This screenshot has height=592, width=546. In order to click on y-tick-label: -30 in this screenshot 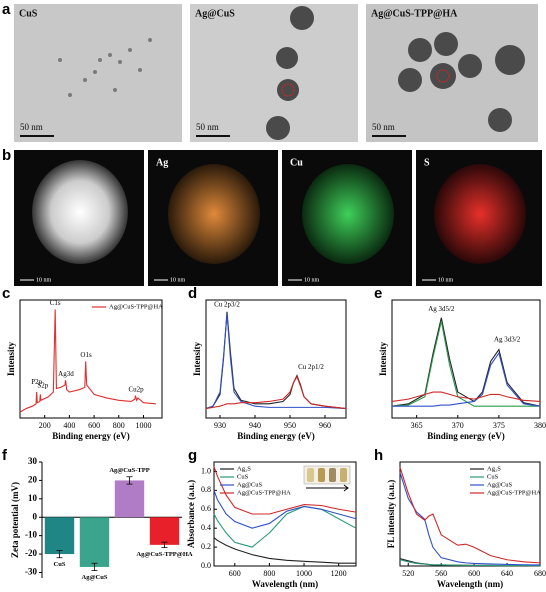, I will do `click(31, 572)`.